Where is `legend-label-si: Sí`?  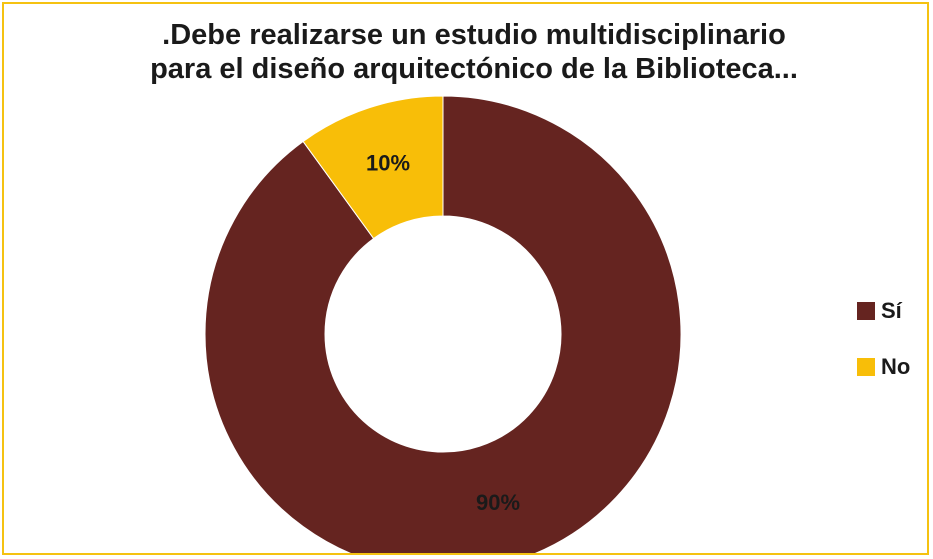 legend-label-si: Sí is located at coordinates (891, 310).